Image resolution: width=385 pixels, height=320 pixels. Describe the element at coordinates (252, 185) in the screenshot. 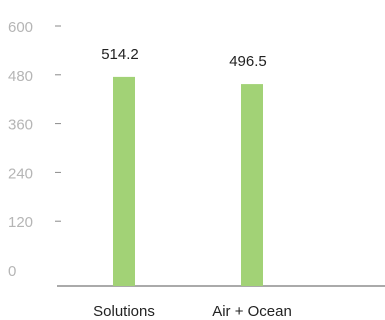

I see `bar-air-ocean` at that location.